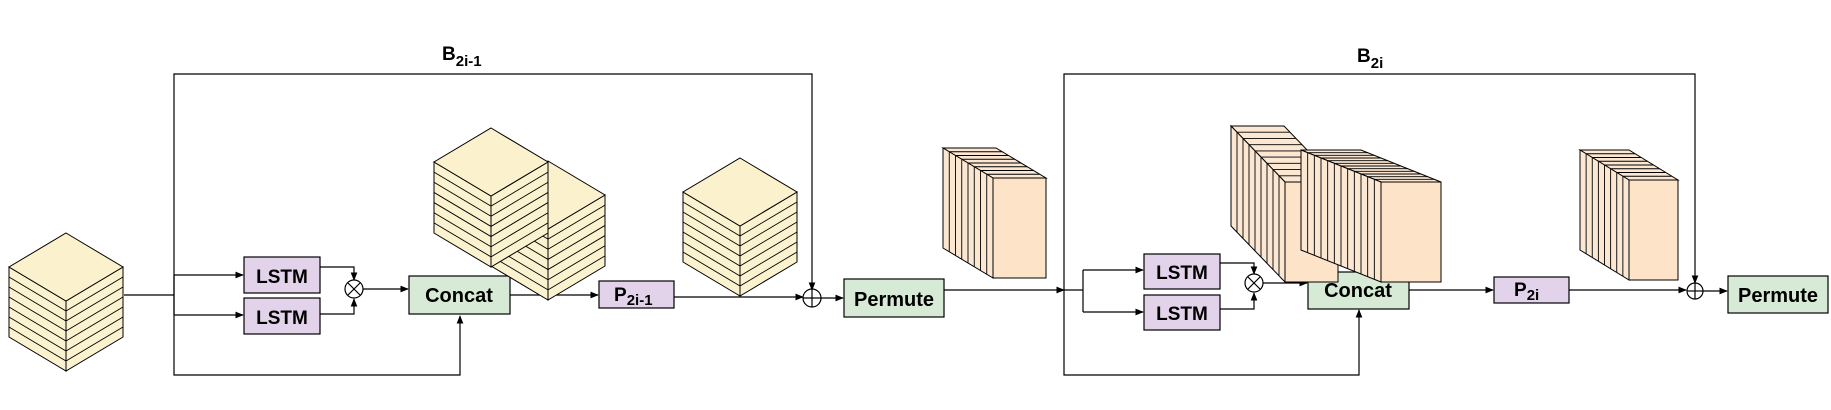 The height and width of the screenshot is (410, 1831). What do you see at coordinates (1371, 216) in the screenshot?
I see `concat2-tensor-cube-front` at bounding box center [1371, 216].